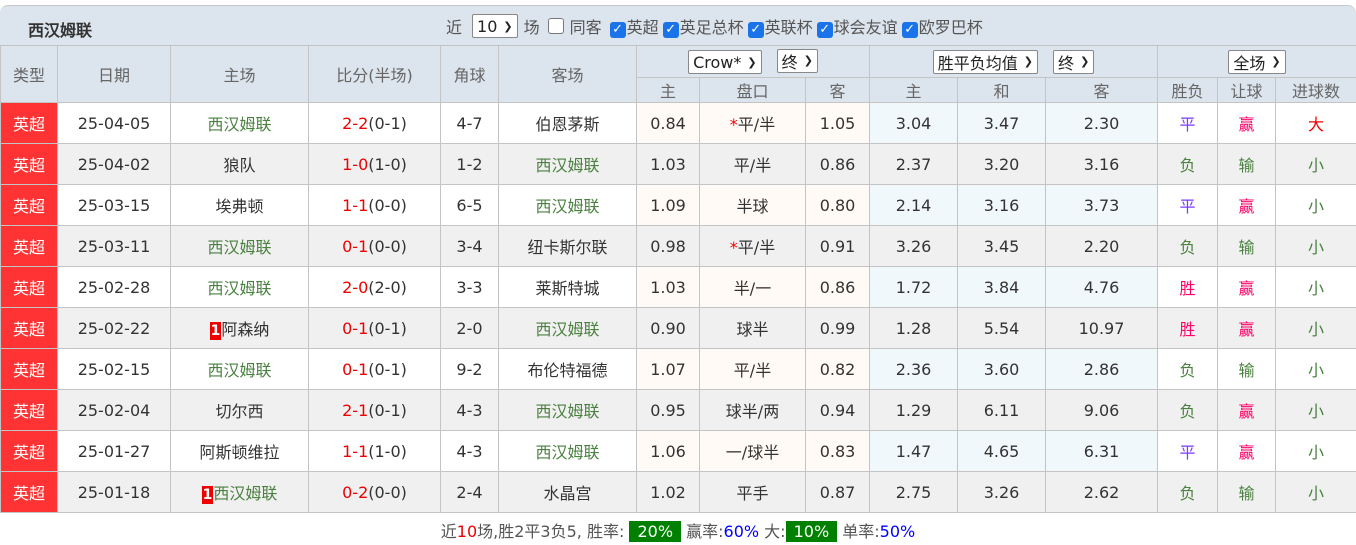 This screenshot has height=545, width=1356. Describe the element at coordinates (1101, 492) in the screenshot. I see `odds-away: 2.62` at that location.